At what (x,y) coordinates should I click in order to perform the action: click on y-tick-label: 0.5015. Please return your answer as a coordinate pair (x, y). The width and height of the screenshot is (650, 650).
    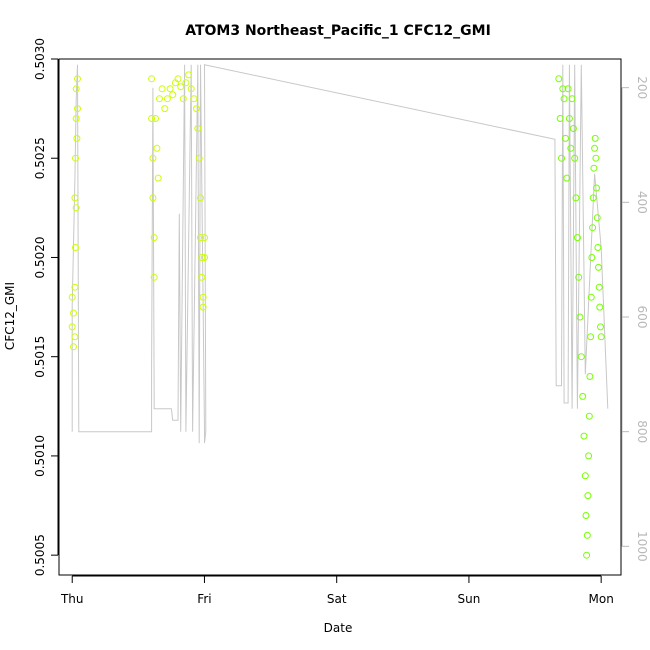
    Looking at the image, I should click on (40, 357).